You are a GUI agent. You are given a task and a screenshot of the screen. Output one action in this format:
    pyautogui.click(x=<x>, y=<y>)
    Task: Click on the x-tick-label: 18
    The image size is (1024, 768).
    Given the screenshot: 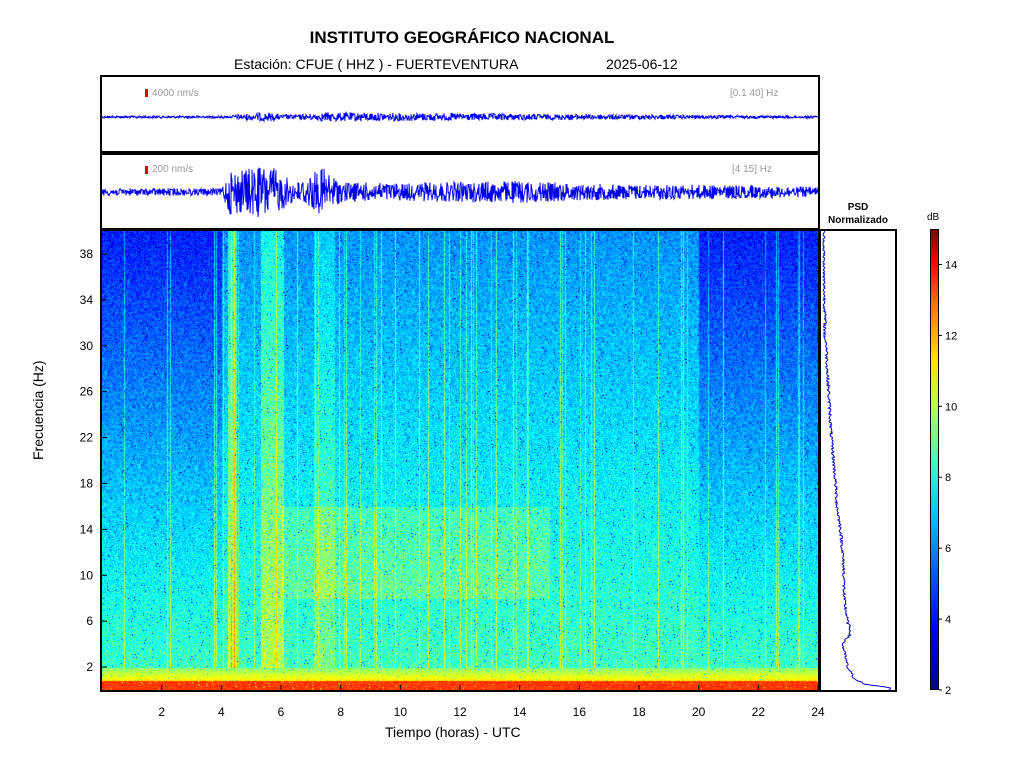 What is the action you would take?
    pyautogui.click(x=639, y=712)
    